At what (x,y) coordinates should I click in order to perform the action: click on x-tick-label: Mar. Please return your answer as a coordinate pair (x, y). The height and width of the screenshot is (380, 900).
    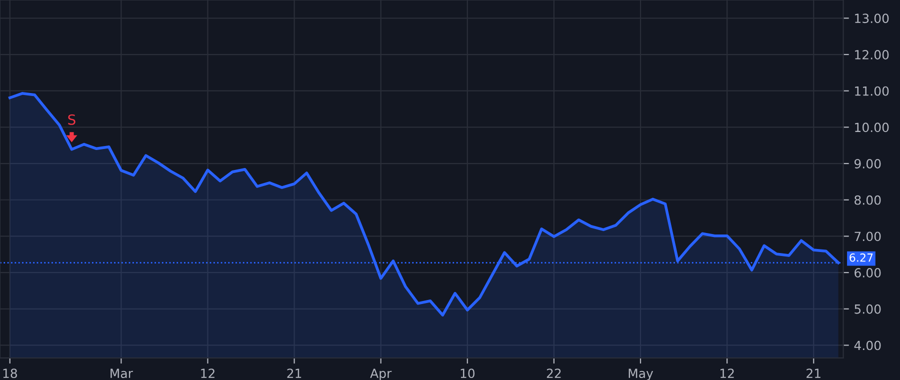
    Looking at the image, I should click on (121, 373).